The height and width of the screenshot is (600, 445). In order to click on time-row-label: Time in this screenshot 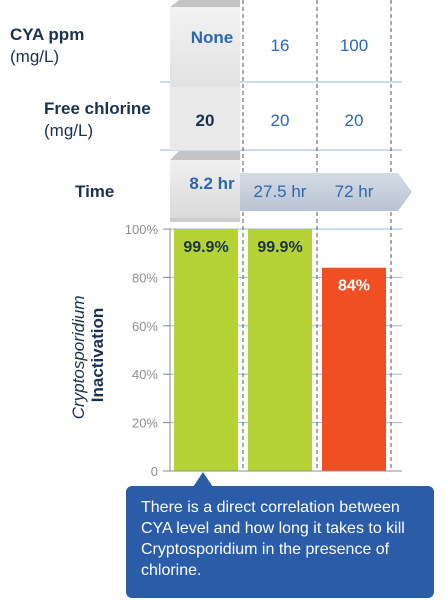, I will do `click(150, 192)`.